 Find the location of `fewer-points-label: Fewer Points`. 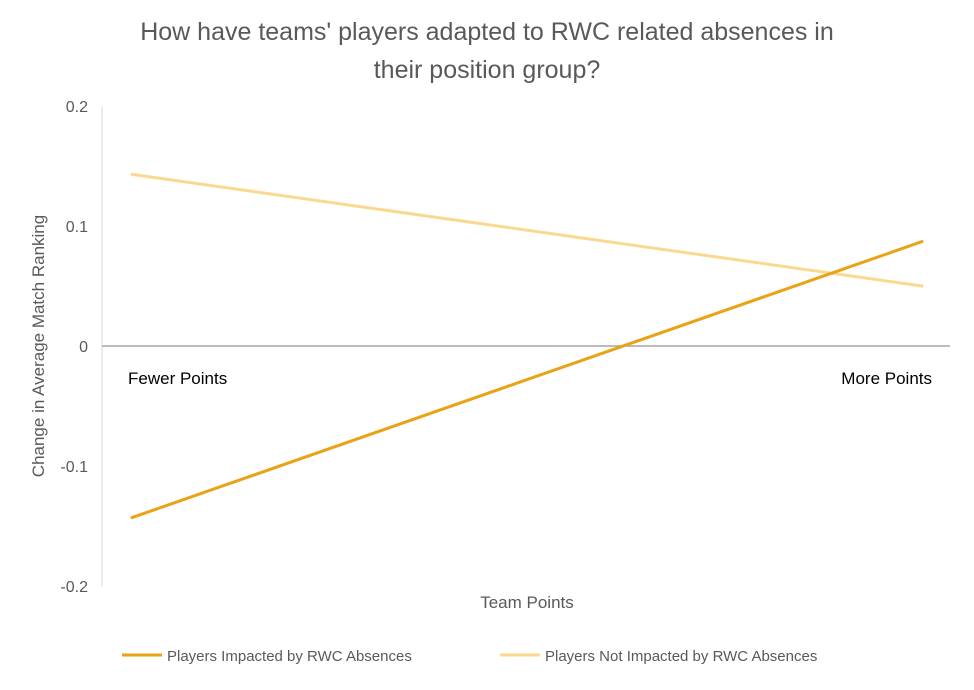

fewer-points-label: Fewer Points is located at coordinates (177, 378).